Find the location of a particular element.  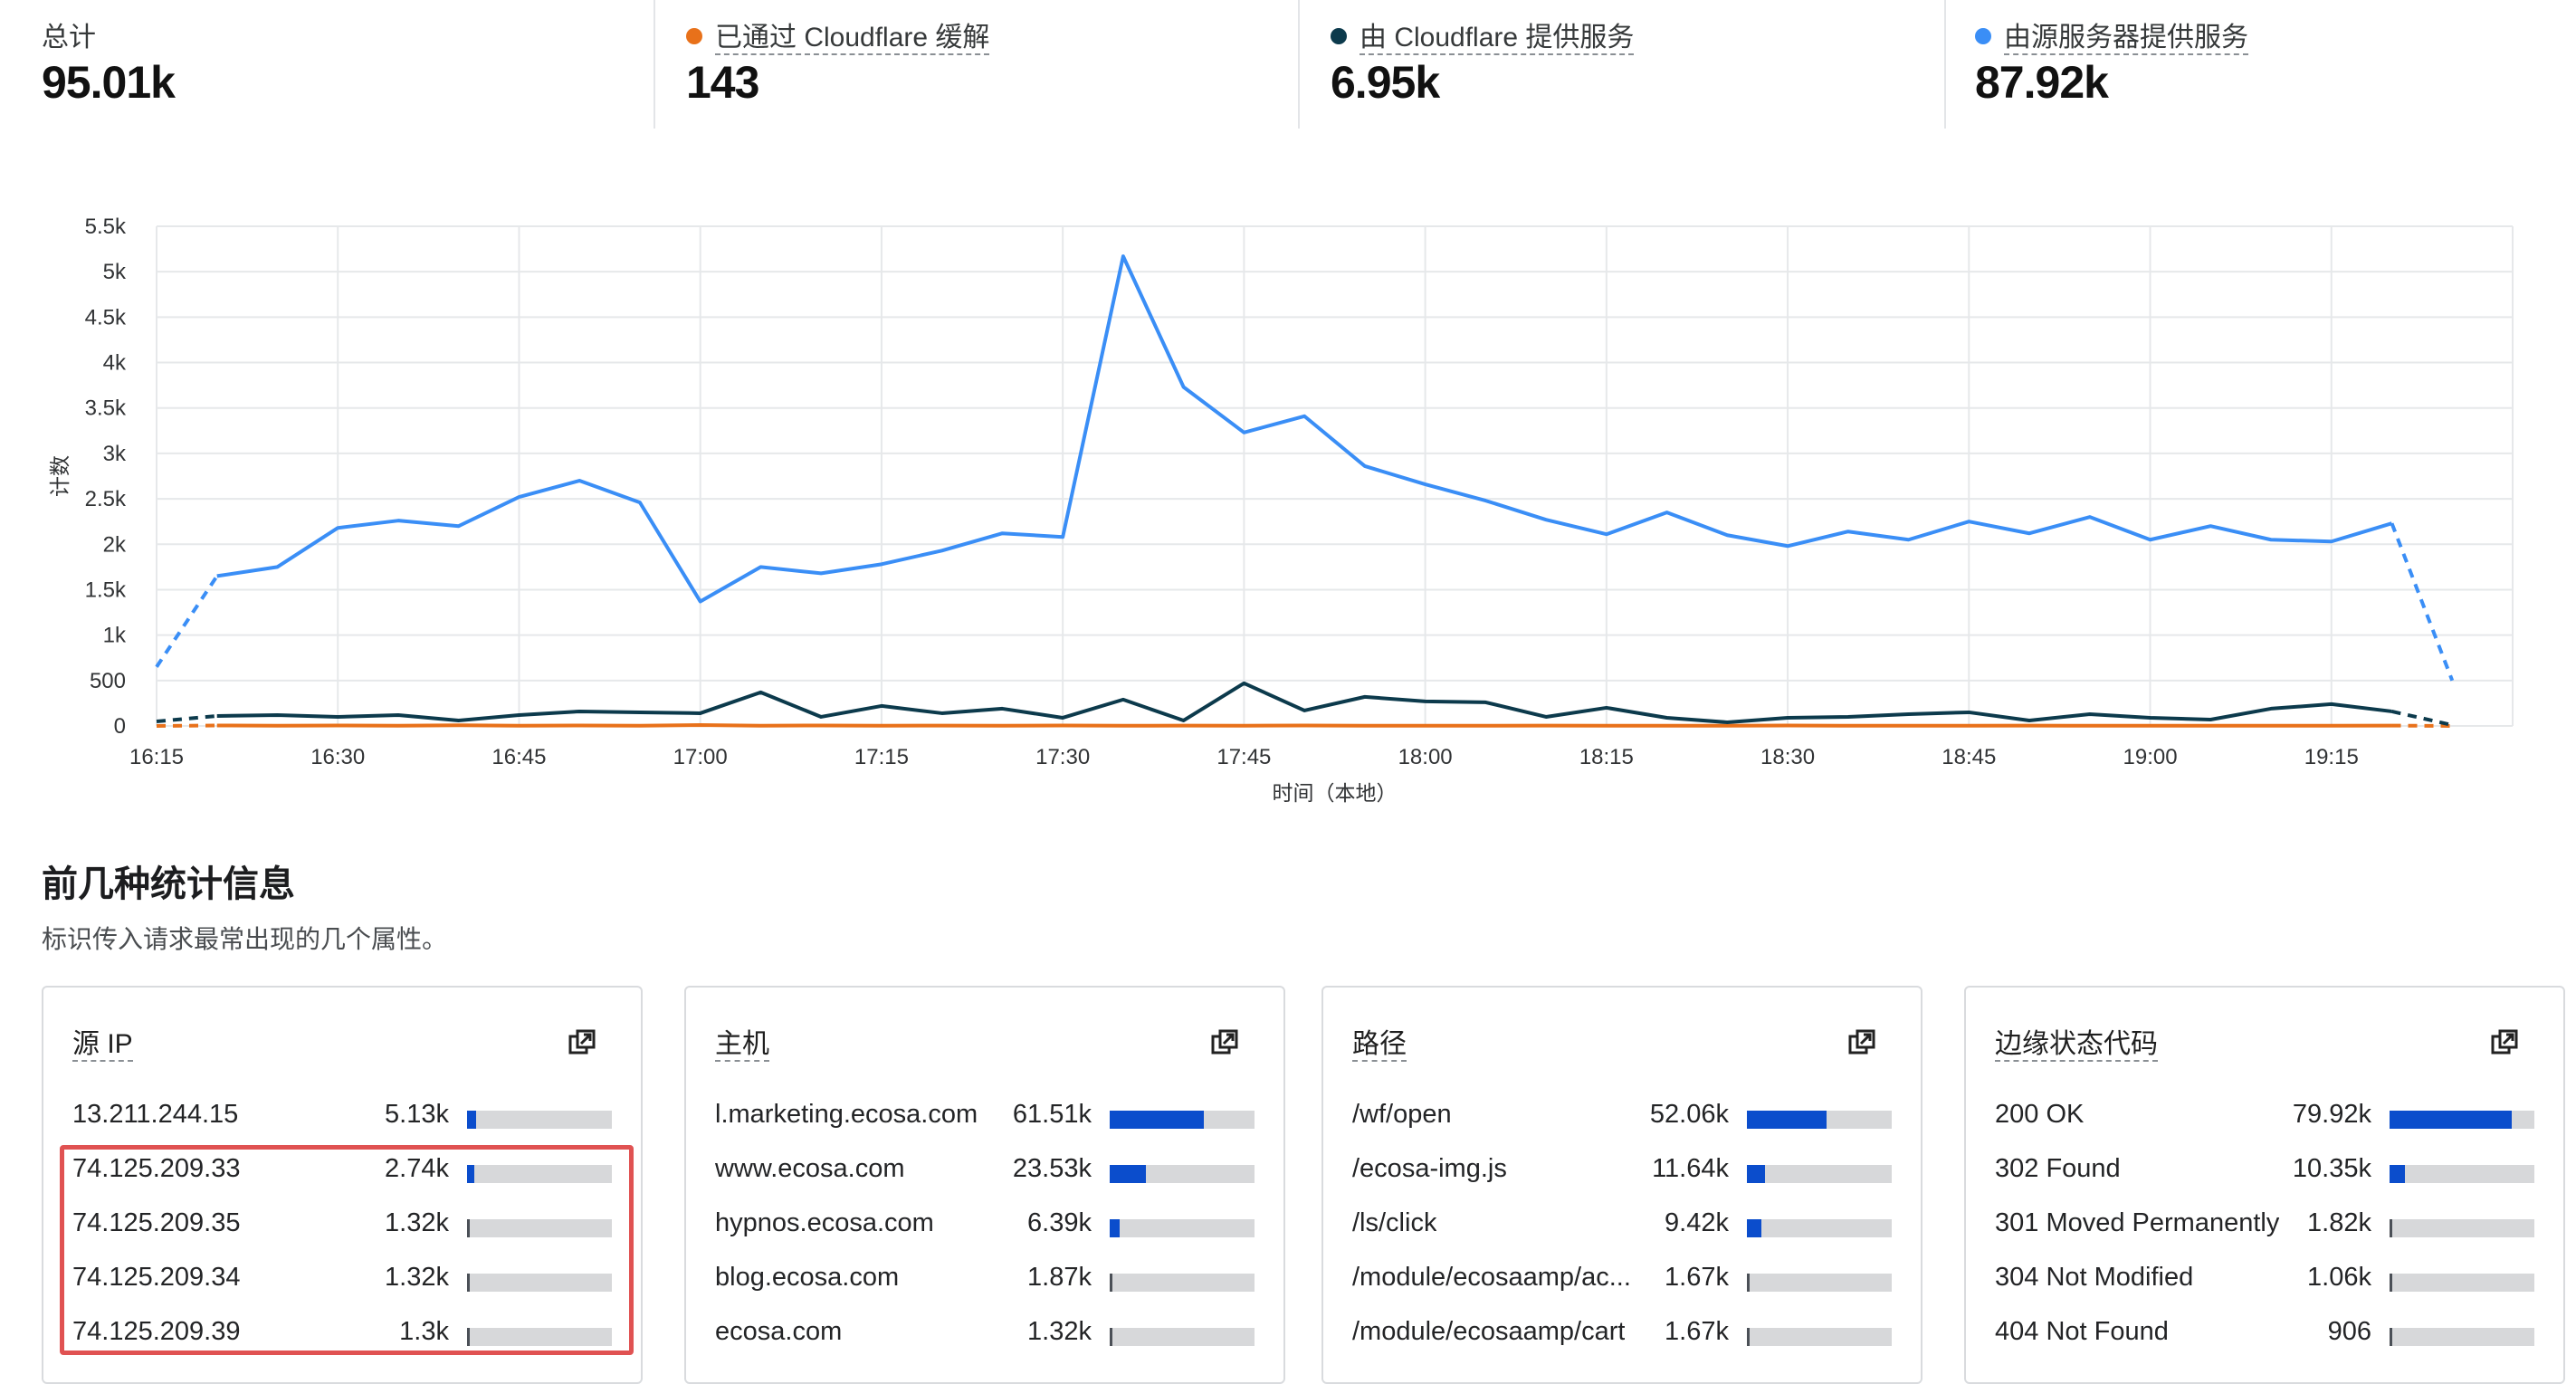

row-label: hypnos.ecosa.com is located at coordinates (825, 1223).